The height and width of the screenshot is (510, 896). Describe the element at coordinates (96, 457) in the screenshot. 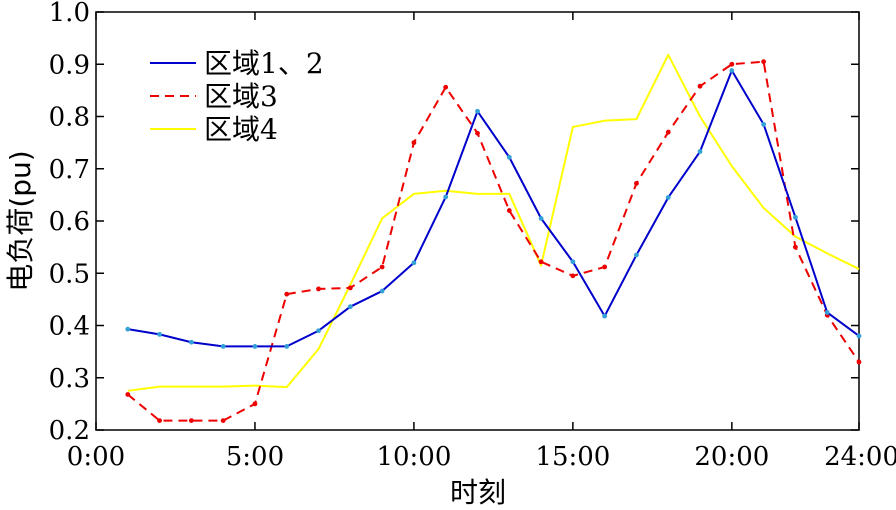

I see `x-tick-label: 0:00` at that location.